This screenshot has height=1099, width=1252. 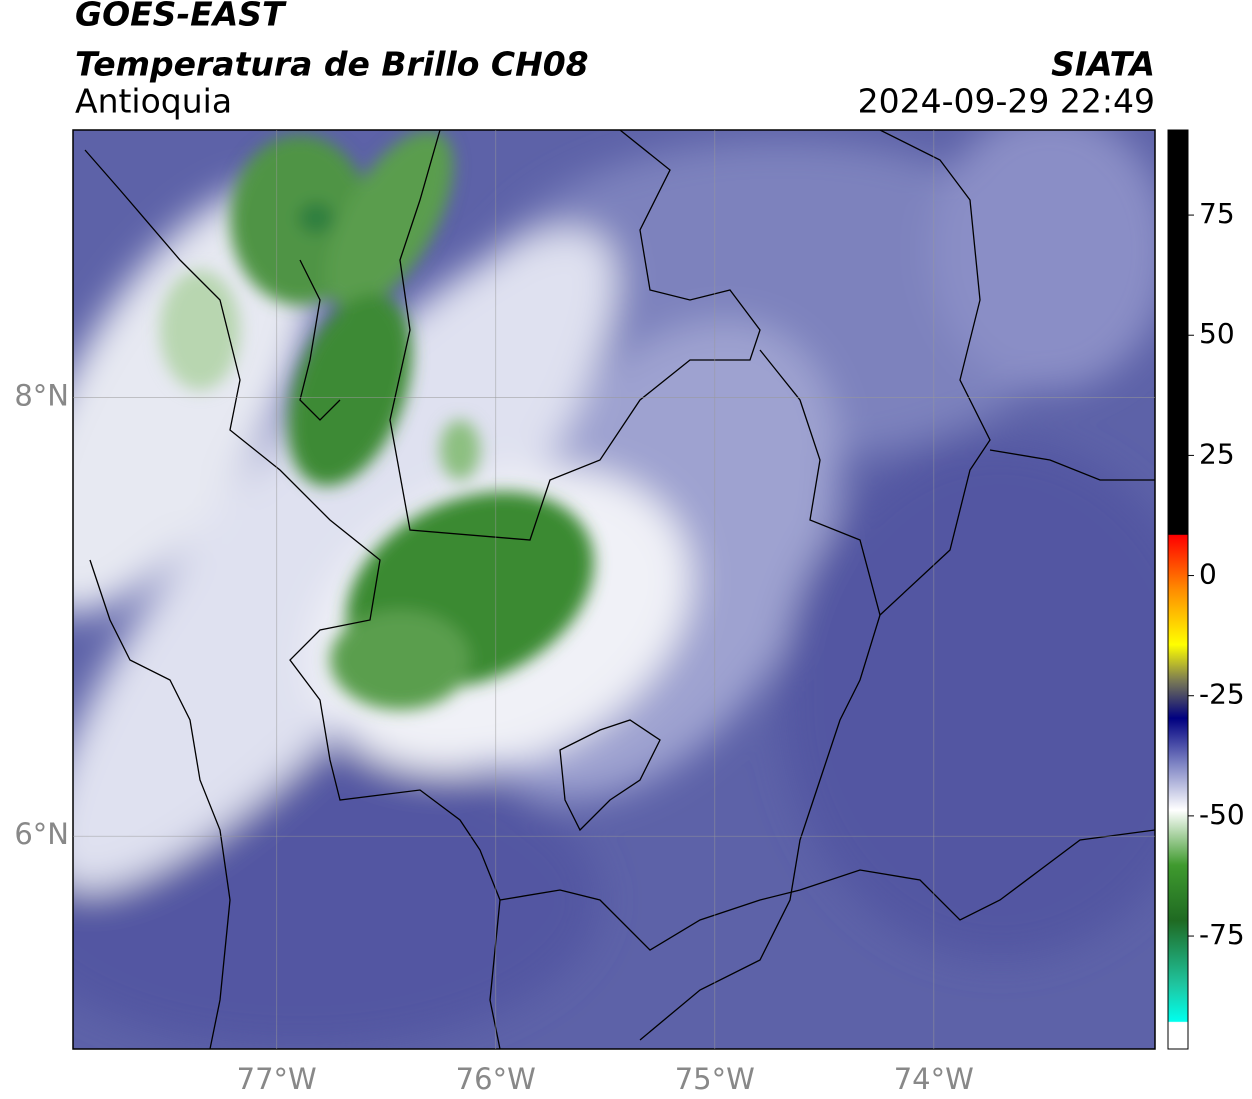 I want to click on y-tick-label: 6°N, so click(x=41, y=834).